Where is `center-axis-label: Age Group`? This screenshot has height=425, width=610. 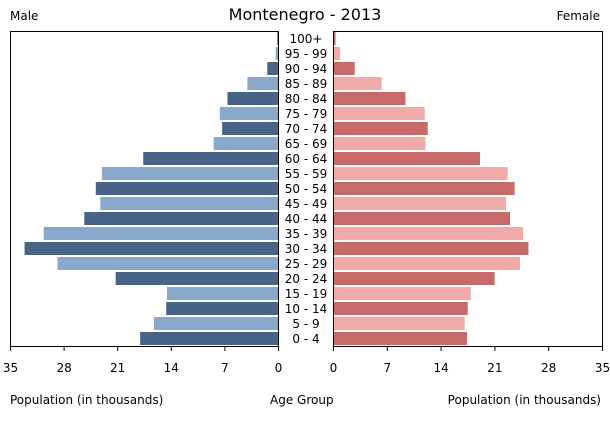 center-axis-label: Age Group is located at coordinates (302, 400).